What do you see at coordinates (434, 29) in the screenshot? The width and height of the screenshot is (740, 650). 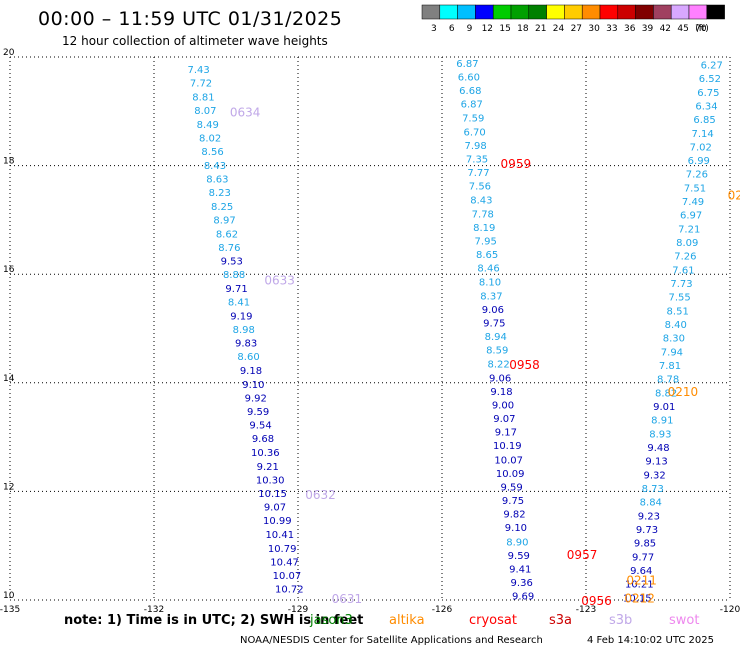 I see `legend-tick-label: 3` at bounding box center [434, 29].